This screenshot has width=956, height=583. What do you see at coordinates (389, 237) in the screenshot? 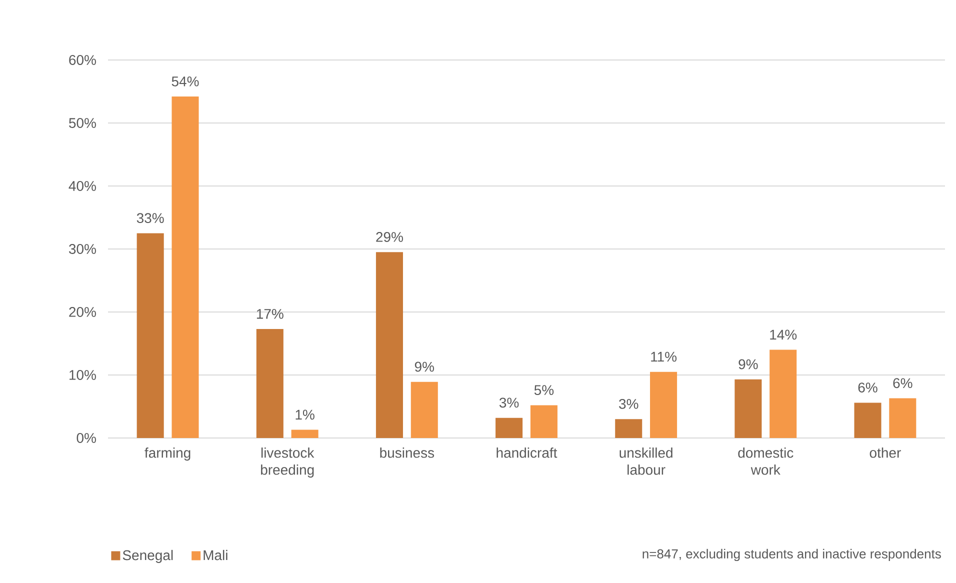
I see `data-label: 29%` at bounding box center [389, 237].